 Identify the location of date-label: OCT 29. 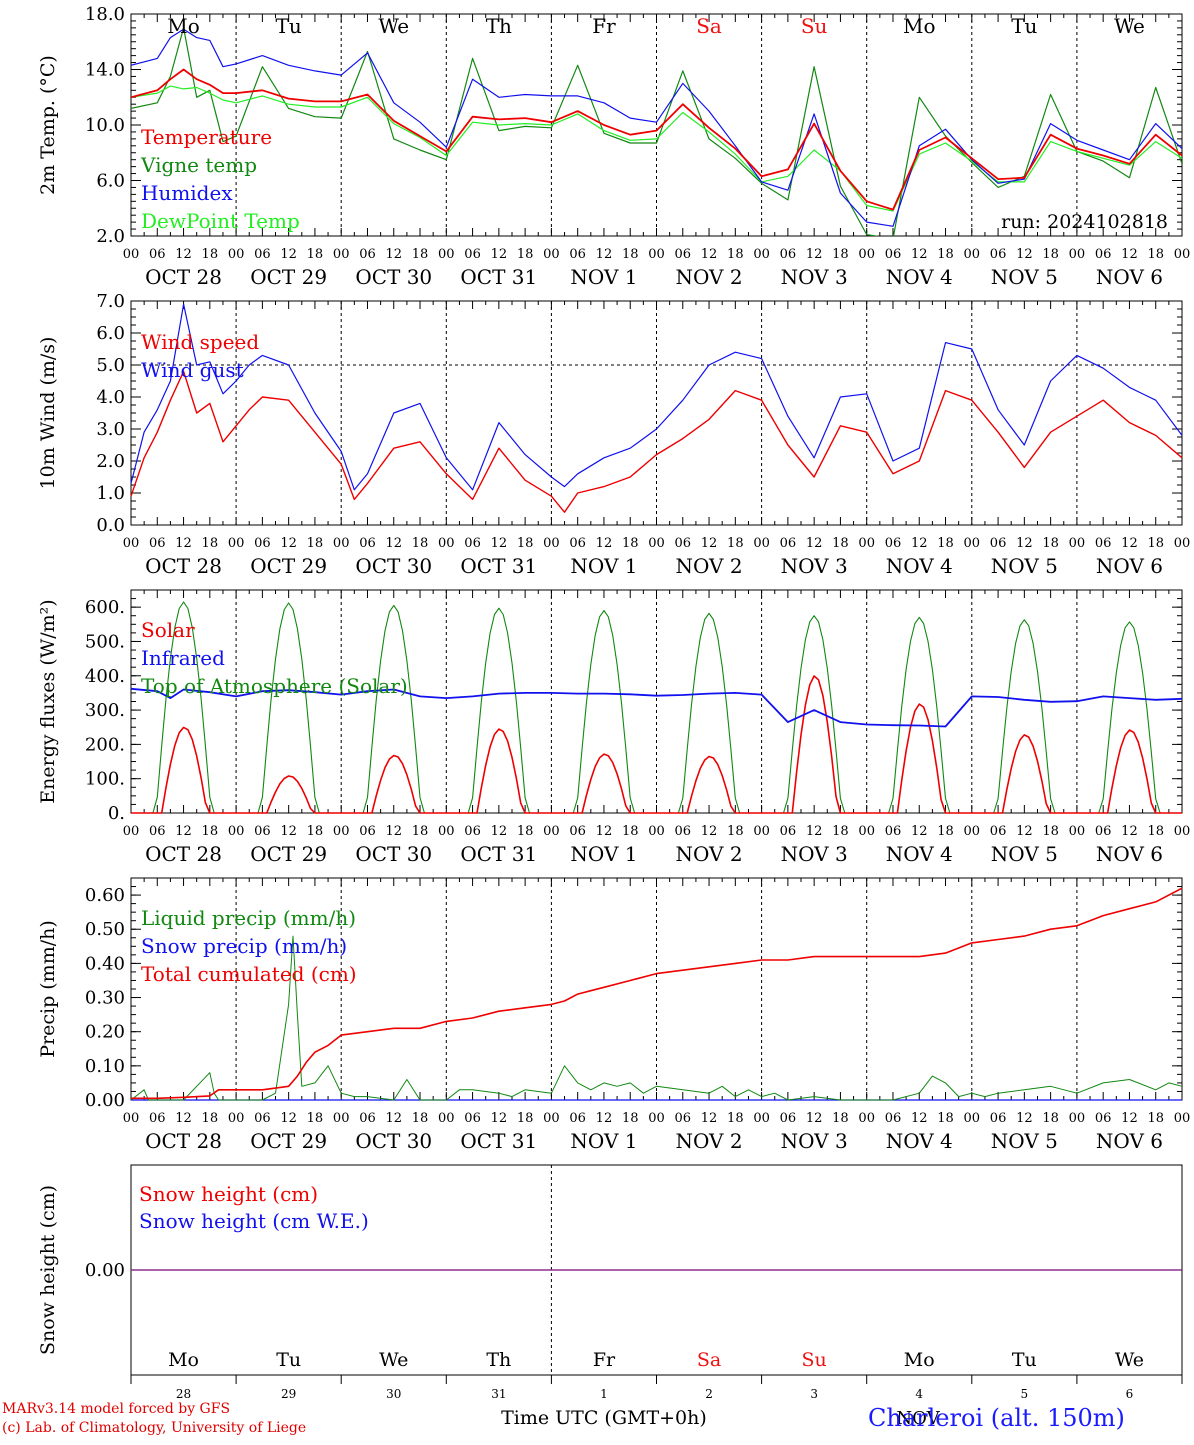
(288, 277).